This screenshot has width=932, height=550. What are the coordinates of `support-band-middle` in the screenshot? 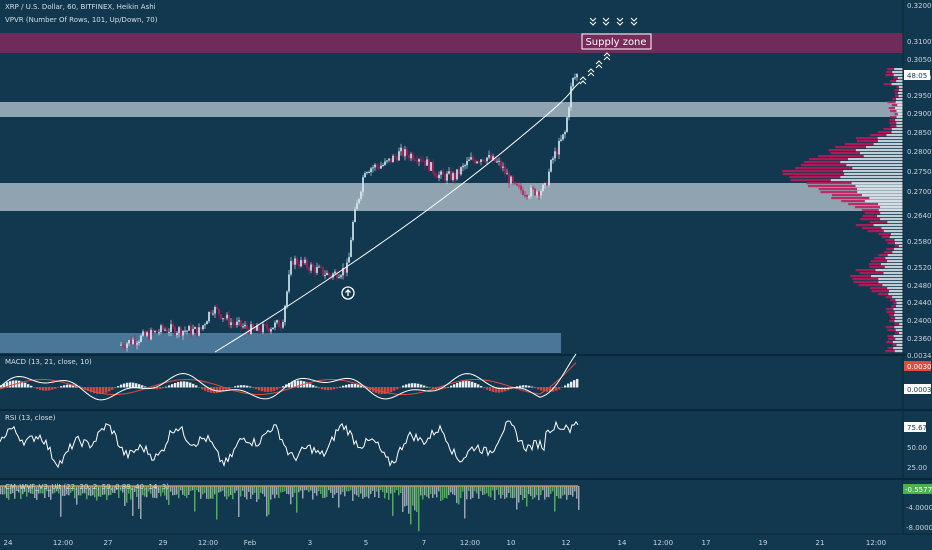 It's located at (451, 197).